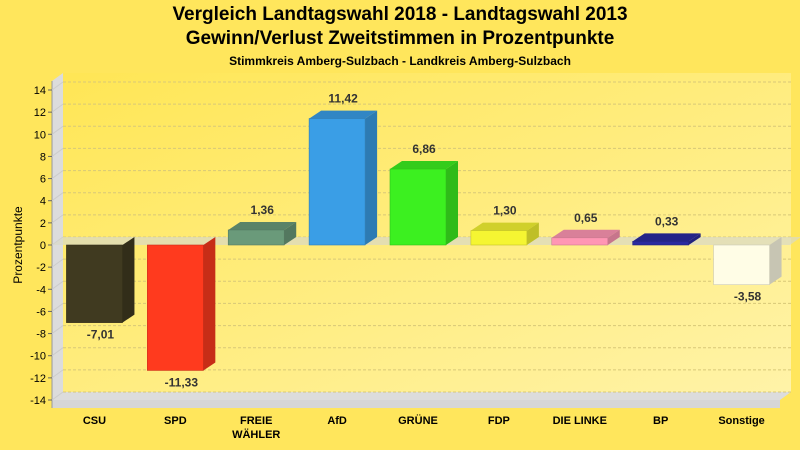 The height and width of the screenshot is (450, 800). Describe the element at coordinates (38, 401) in the screenshot. I see `y-tick-label: -14` at that location.